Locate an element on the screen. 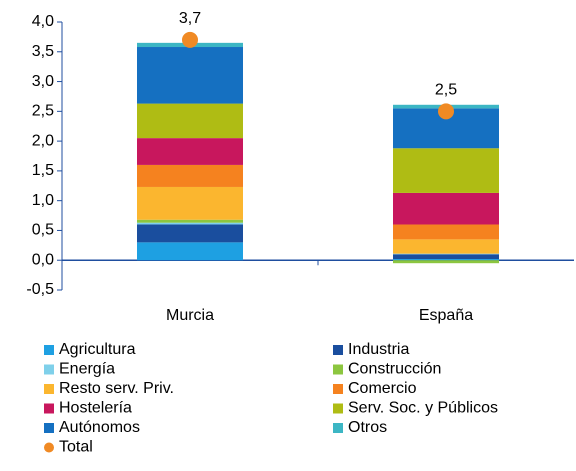  x-tick-label: España is located at coordinates (446, 315).